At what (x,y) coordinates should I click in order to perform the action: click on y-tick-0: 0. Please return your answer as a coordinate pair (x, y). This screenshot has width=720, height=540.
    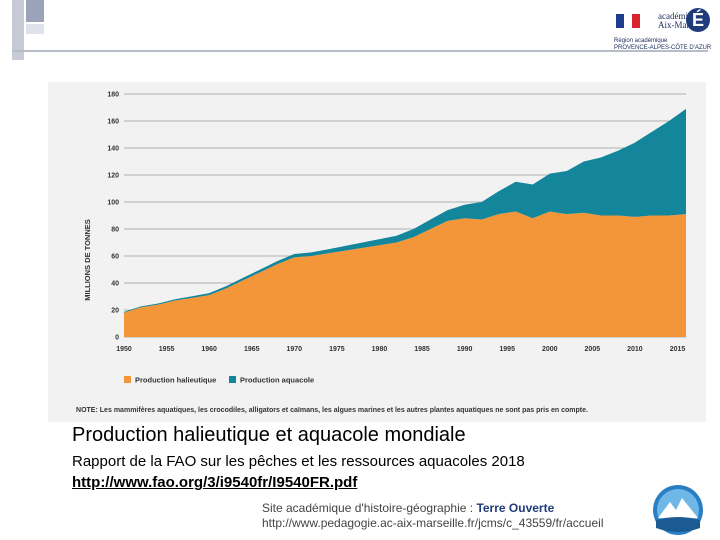
    Looking at the image, I should click on (117, 338).